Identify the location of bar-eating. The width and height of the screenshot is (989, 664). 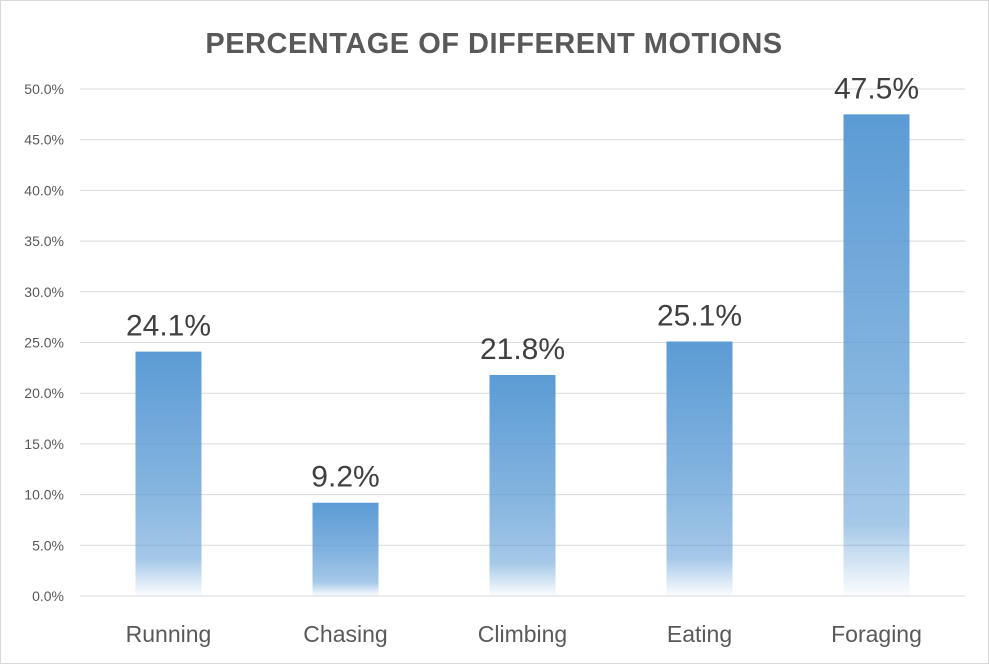
(699, 468).